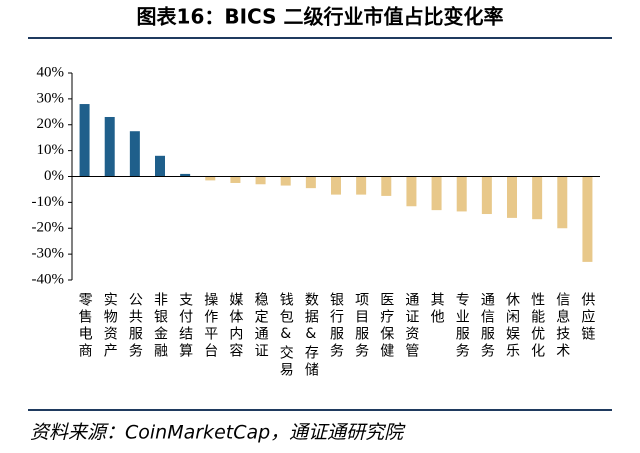  I want to click on y-tick-label: -10%, so click(48, 202).